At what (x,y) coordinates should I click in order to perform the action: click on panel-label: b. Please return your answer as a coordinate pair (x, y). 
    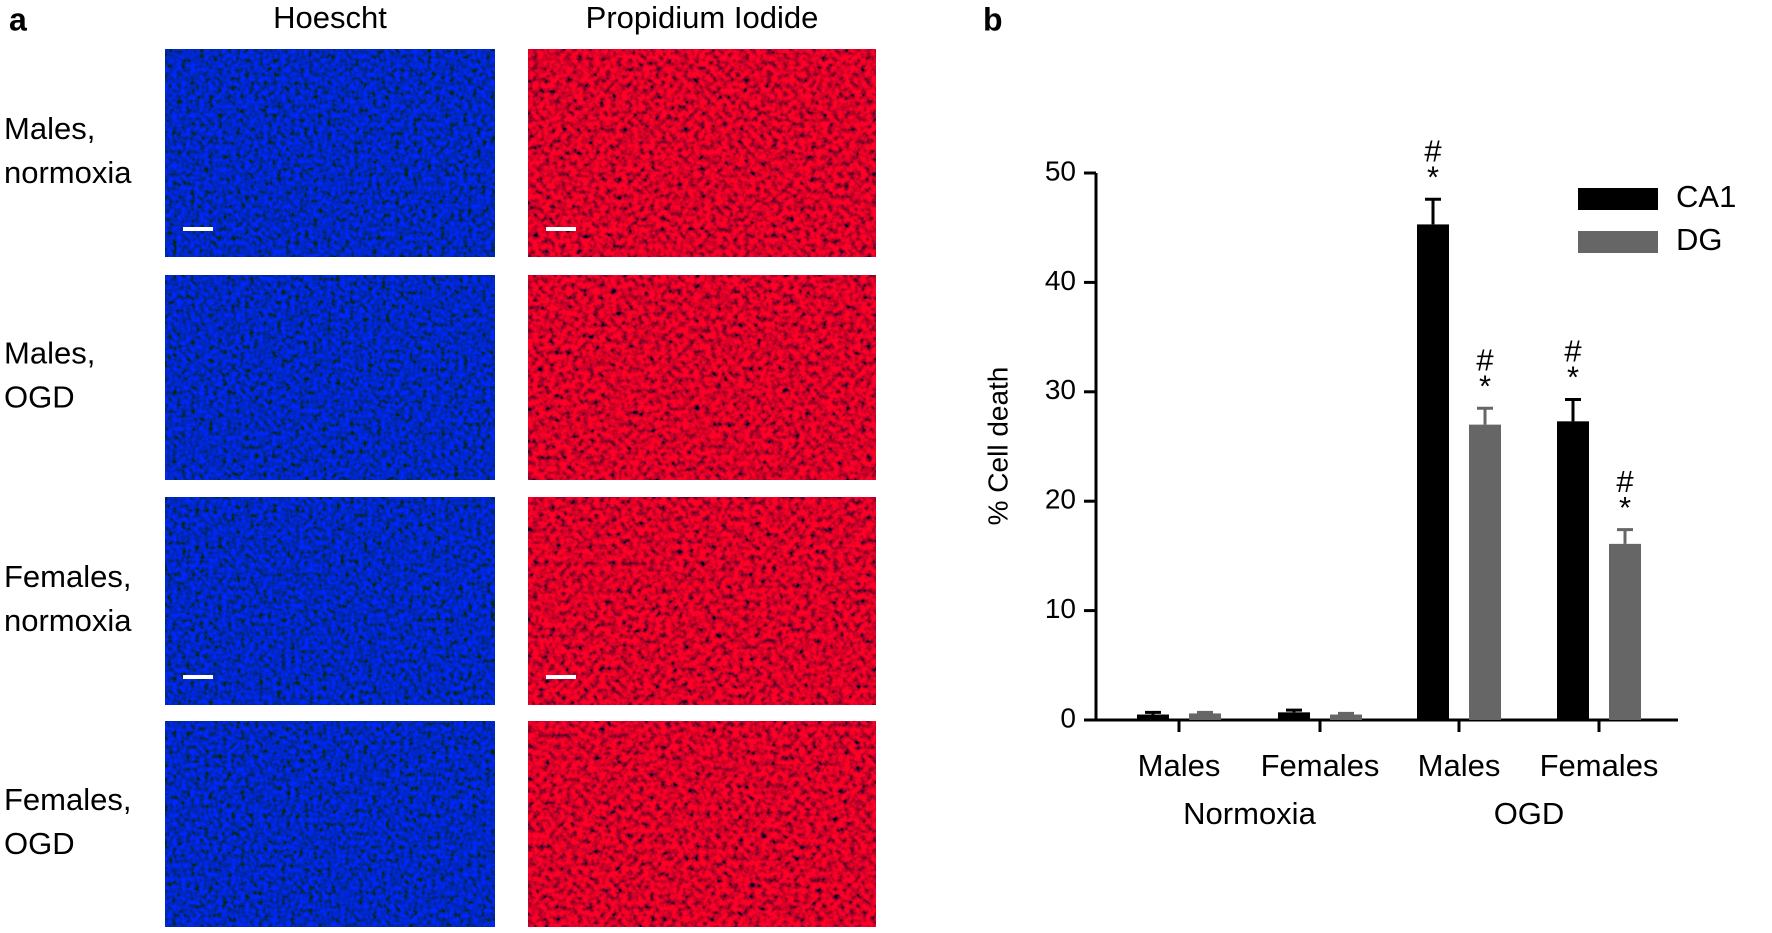
    Looking at the image, I should click on (993, 19).